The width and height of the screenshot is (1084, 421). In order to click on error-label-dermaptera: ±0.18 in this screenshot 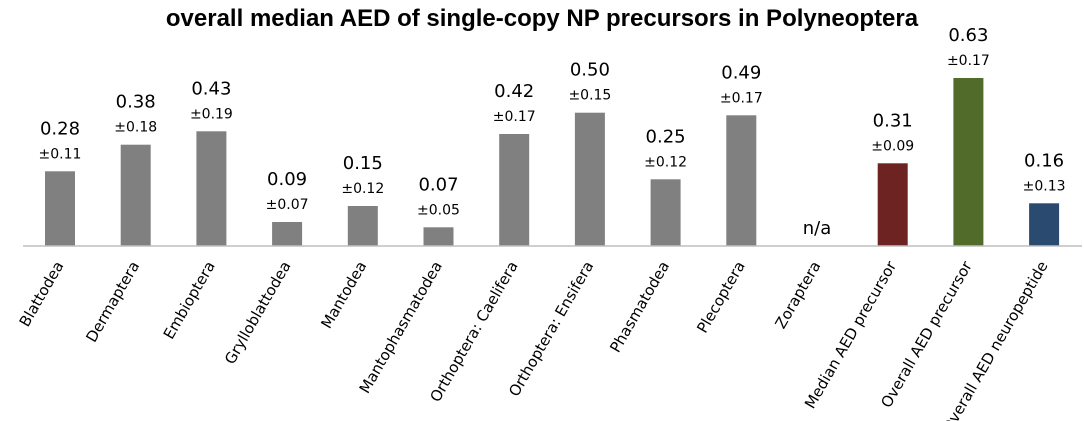, I will do `click(135, 128)`.